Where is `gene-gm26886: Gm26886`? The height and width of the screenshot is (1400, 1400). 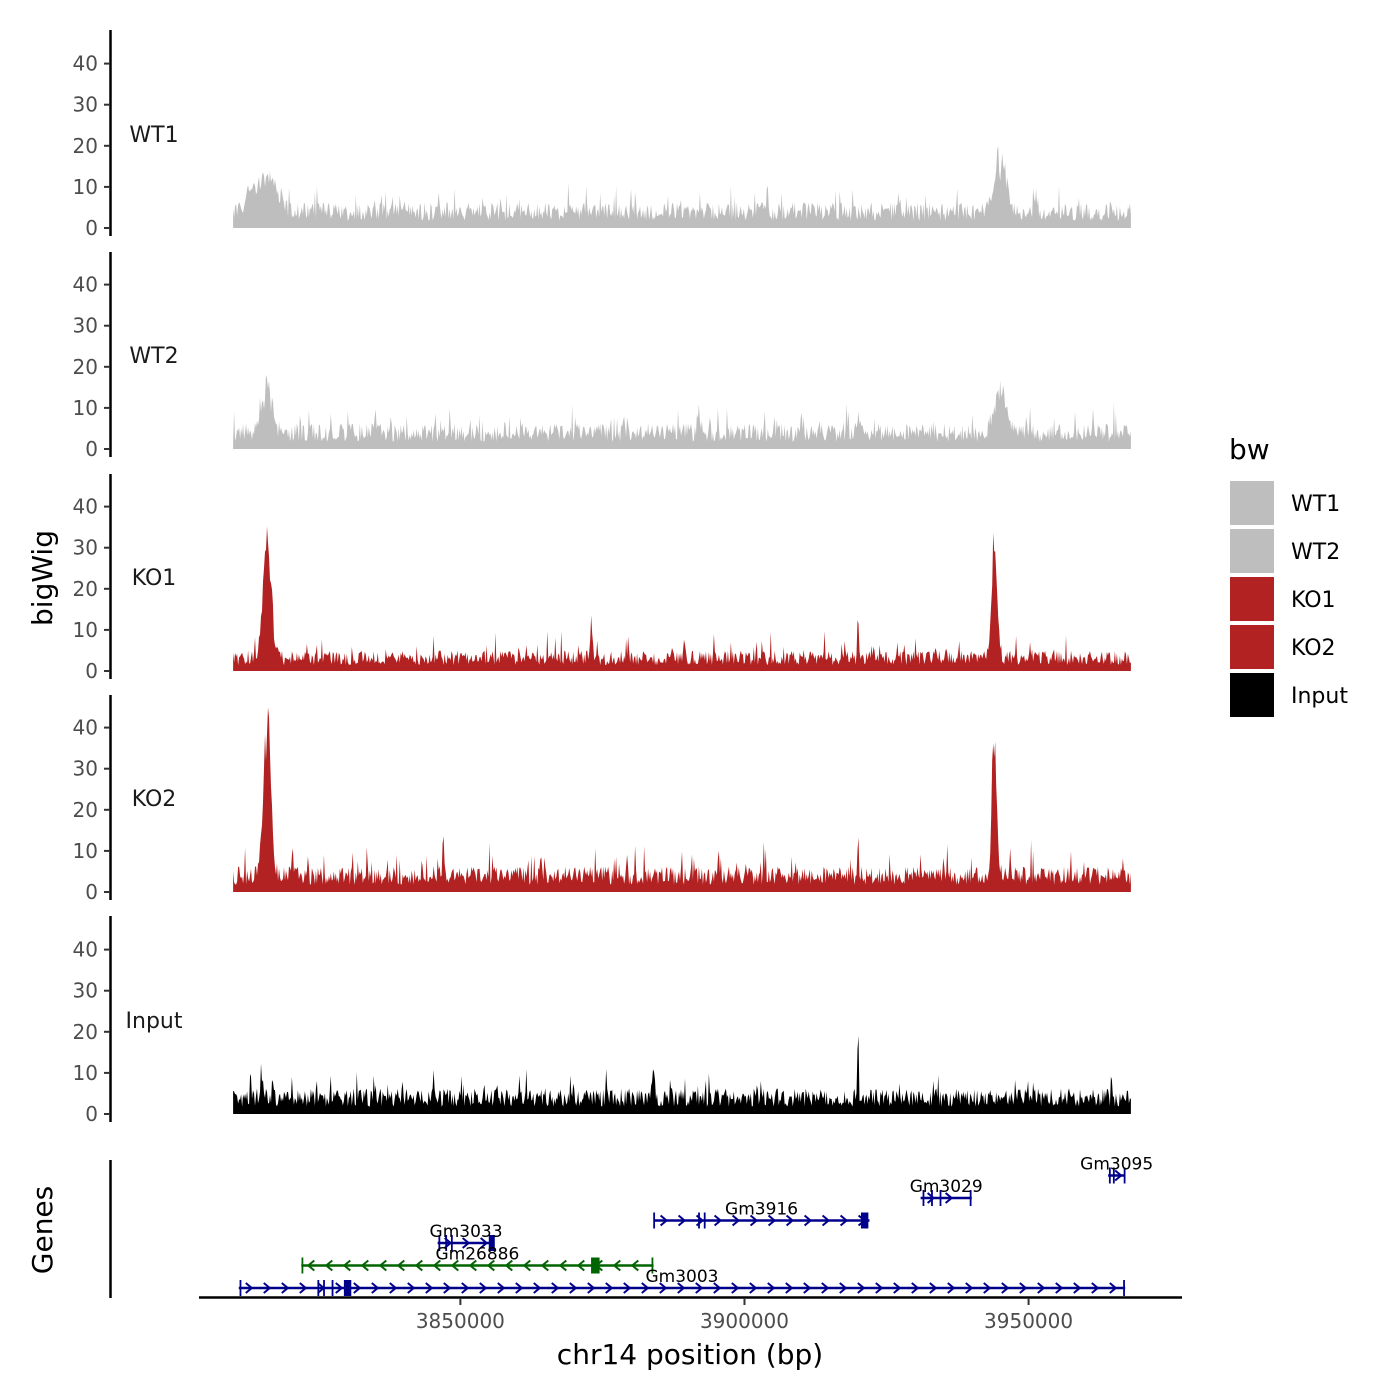 gene-gm26886: Gm26886 is located at coordinates (477, 1259).